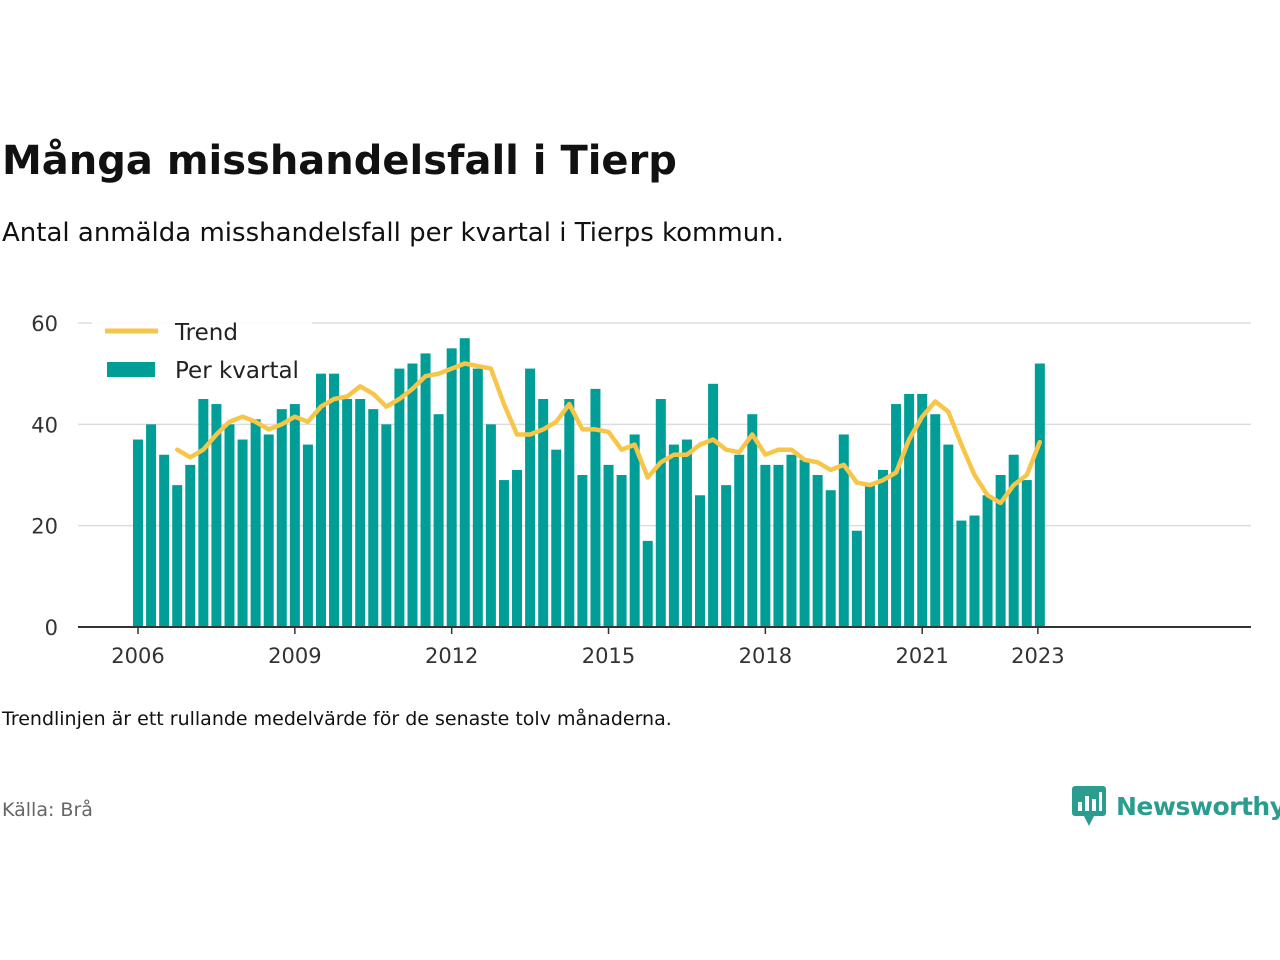 This screenshot has height=960, width=1280. Describe the element at coordinates (1198, 806) in the screenshot. I see `brand-name: Newsworthy` at that location.